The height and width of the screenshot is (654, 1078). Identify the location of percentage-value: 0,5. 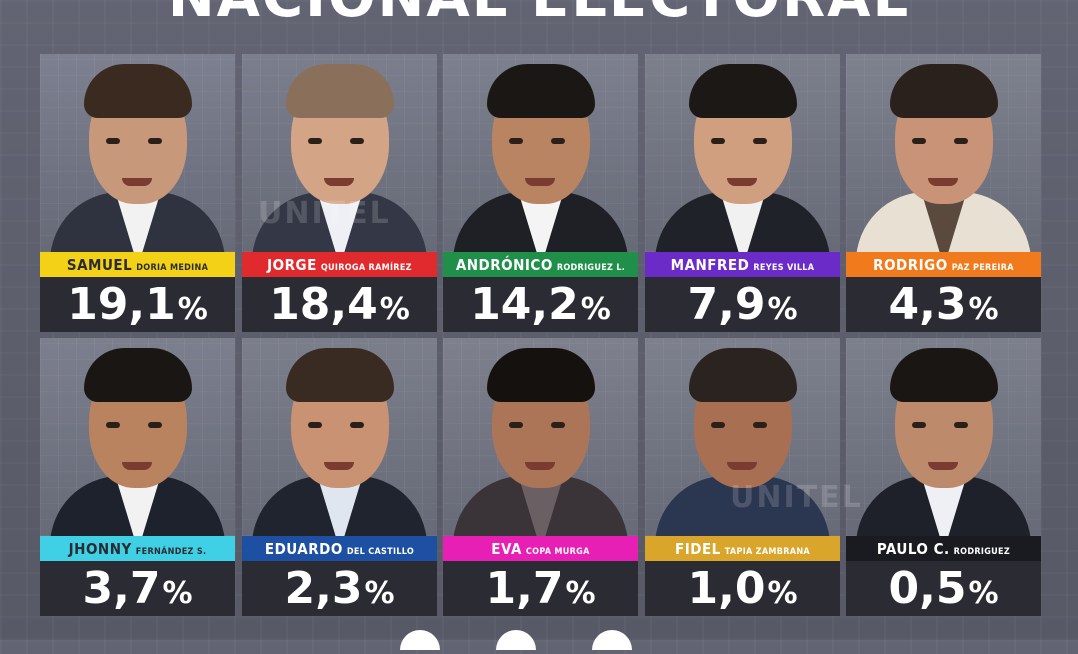
(927, 588).